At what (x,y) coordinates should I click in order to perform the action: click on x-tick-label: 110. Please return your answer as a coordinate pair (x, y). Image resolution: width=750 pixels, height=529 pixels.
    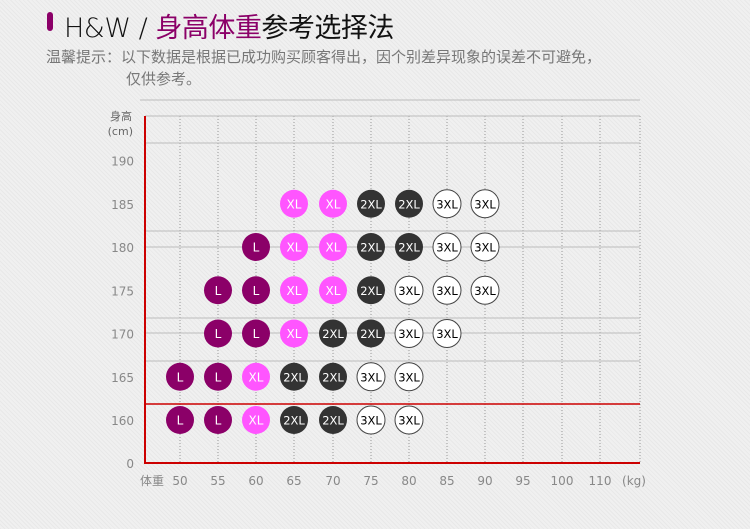
    Looking at the image, I should click on (600, 481).